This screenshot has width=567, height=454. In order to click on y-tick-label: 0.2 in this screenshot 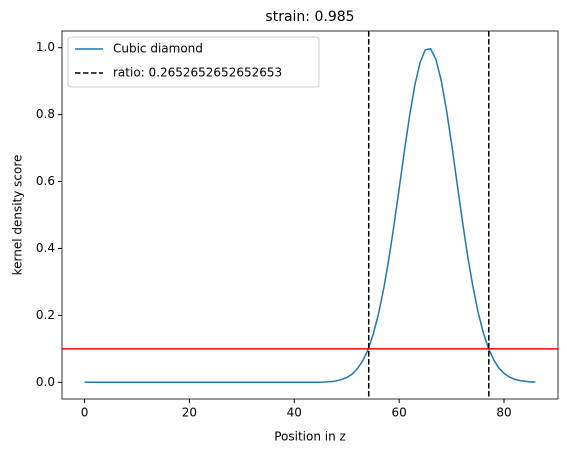, I will do `click(45, 315)`.